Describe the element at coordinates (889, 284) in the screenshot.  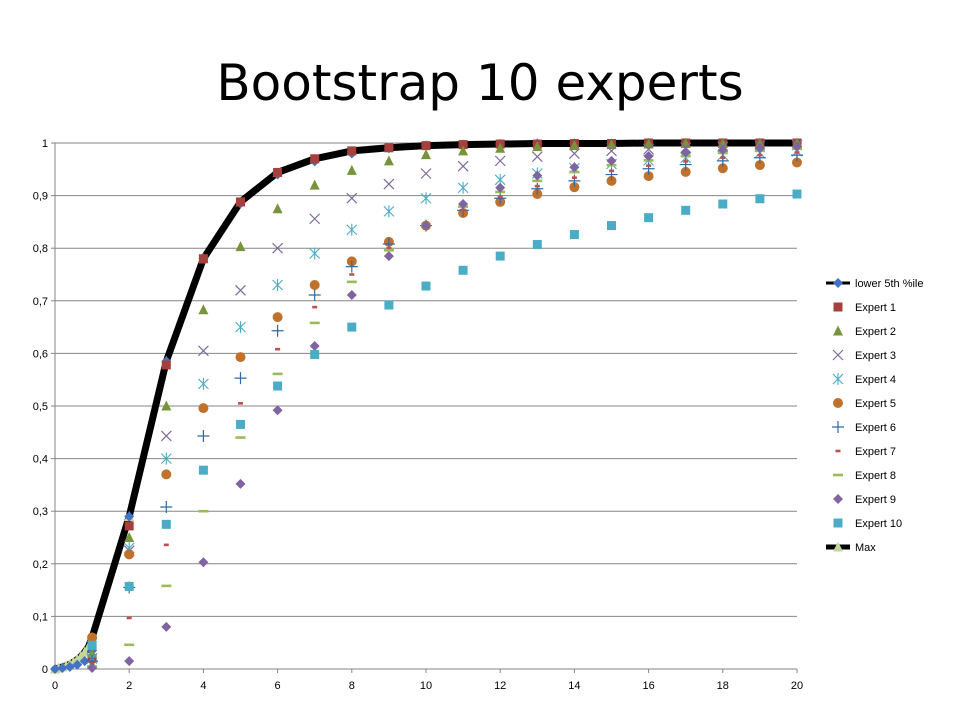
I see `legend-label: lower 5th %ile` at that location.